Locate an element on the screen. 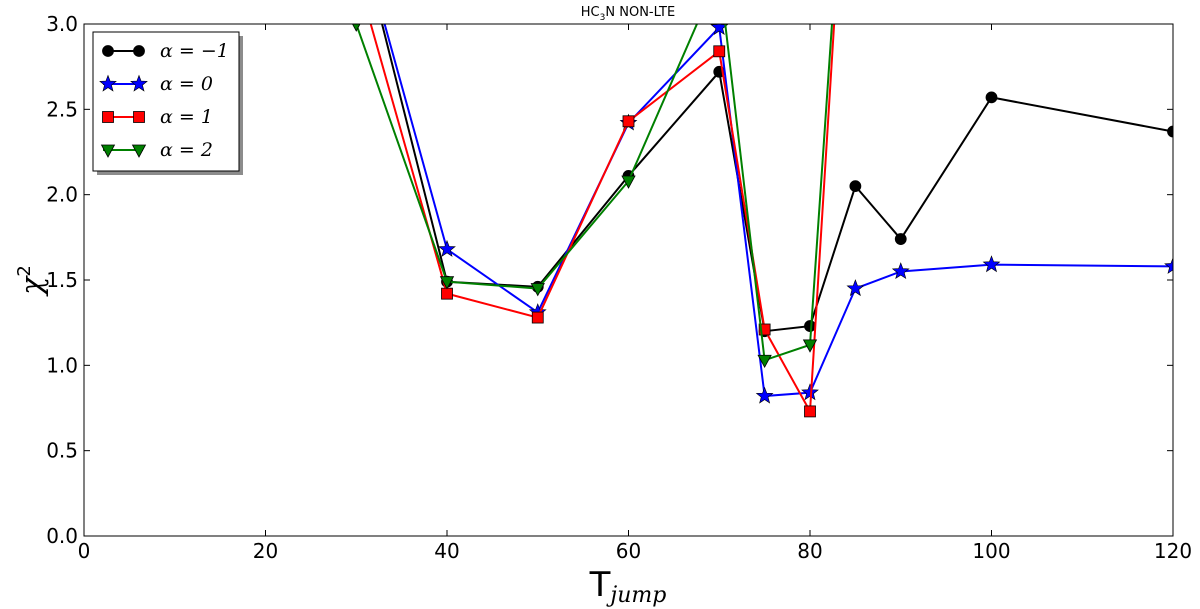  chart-title: HC3N NON-LTE is located at coordinates (628, 14).